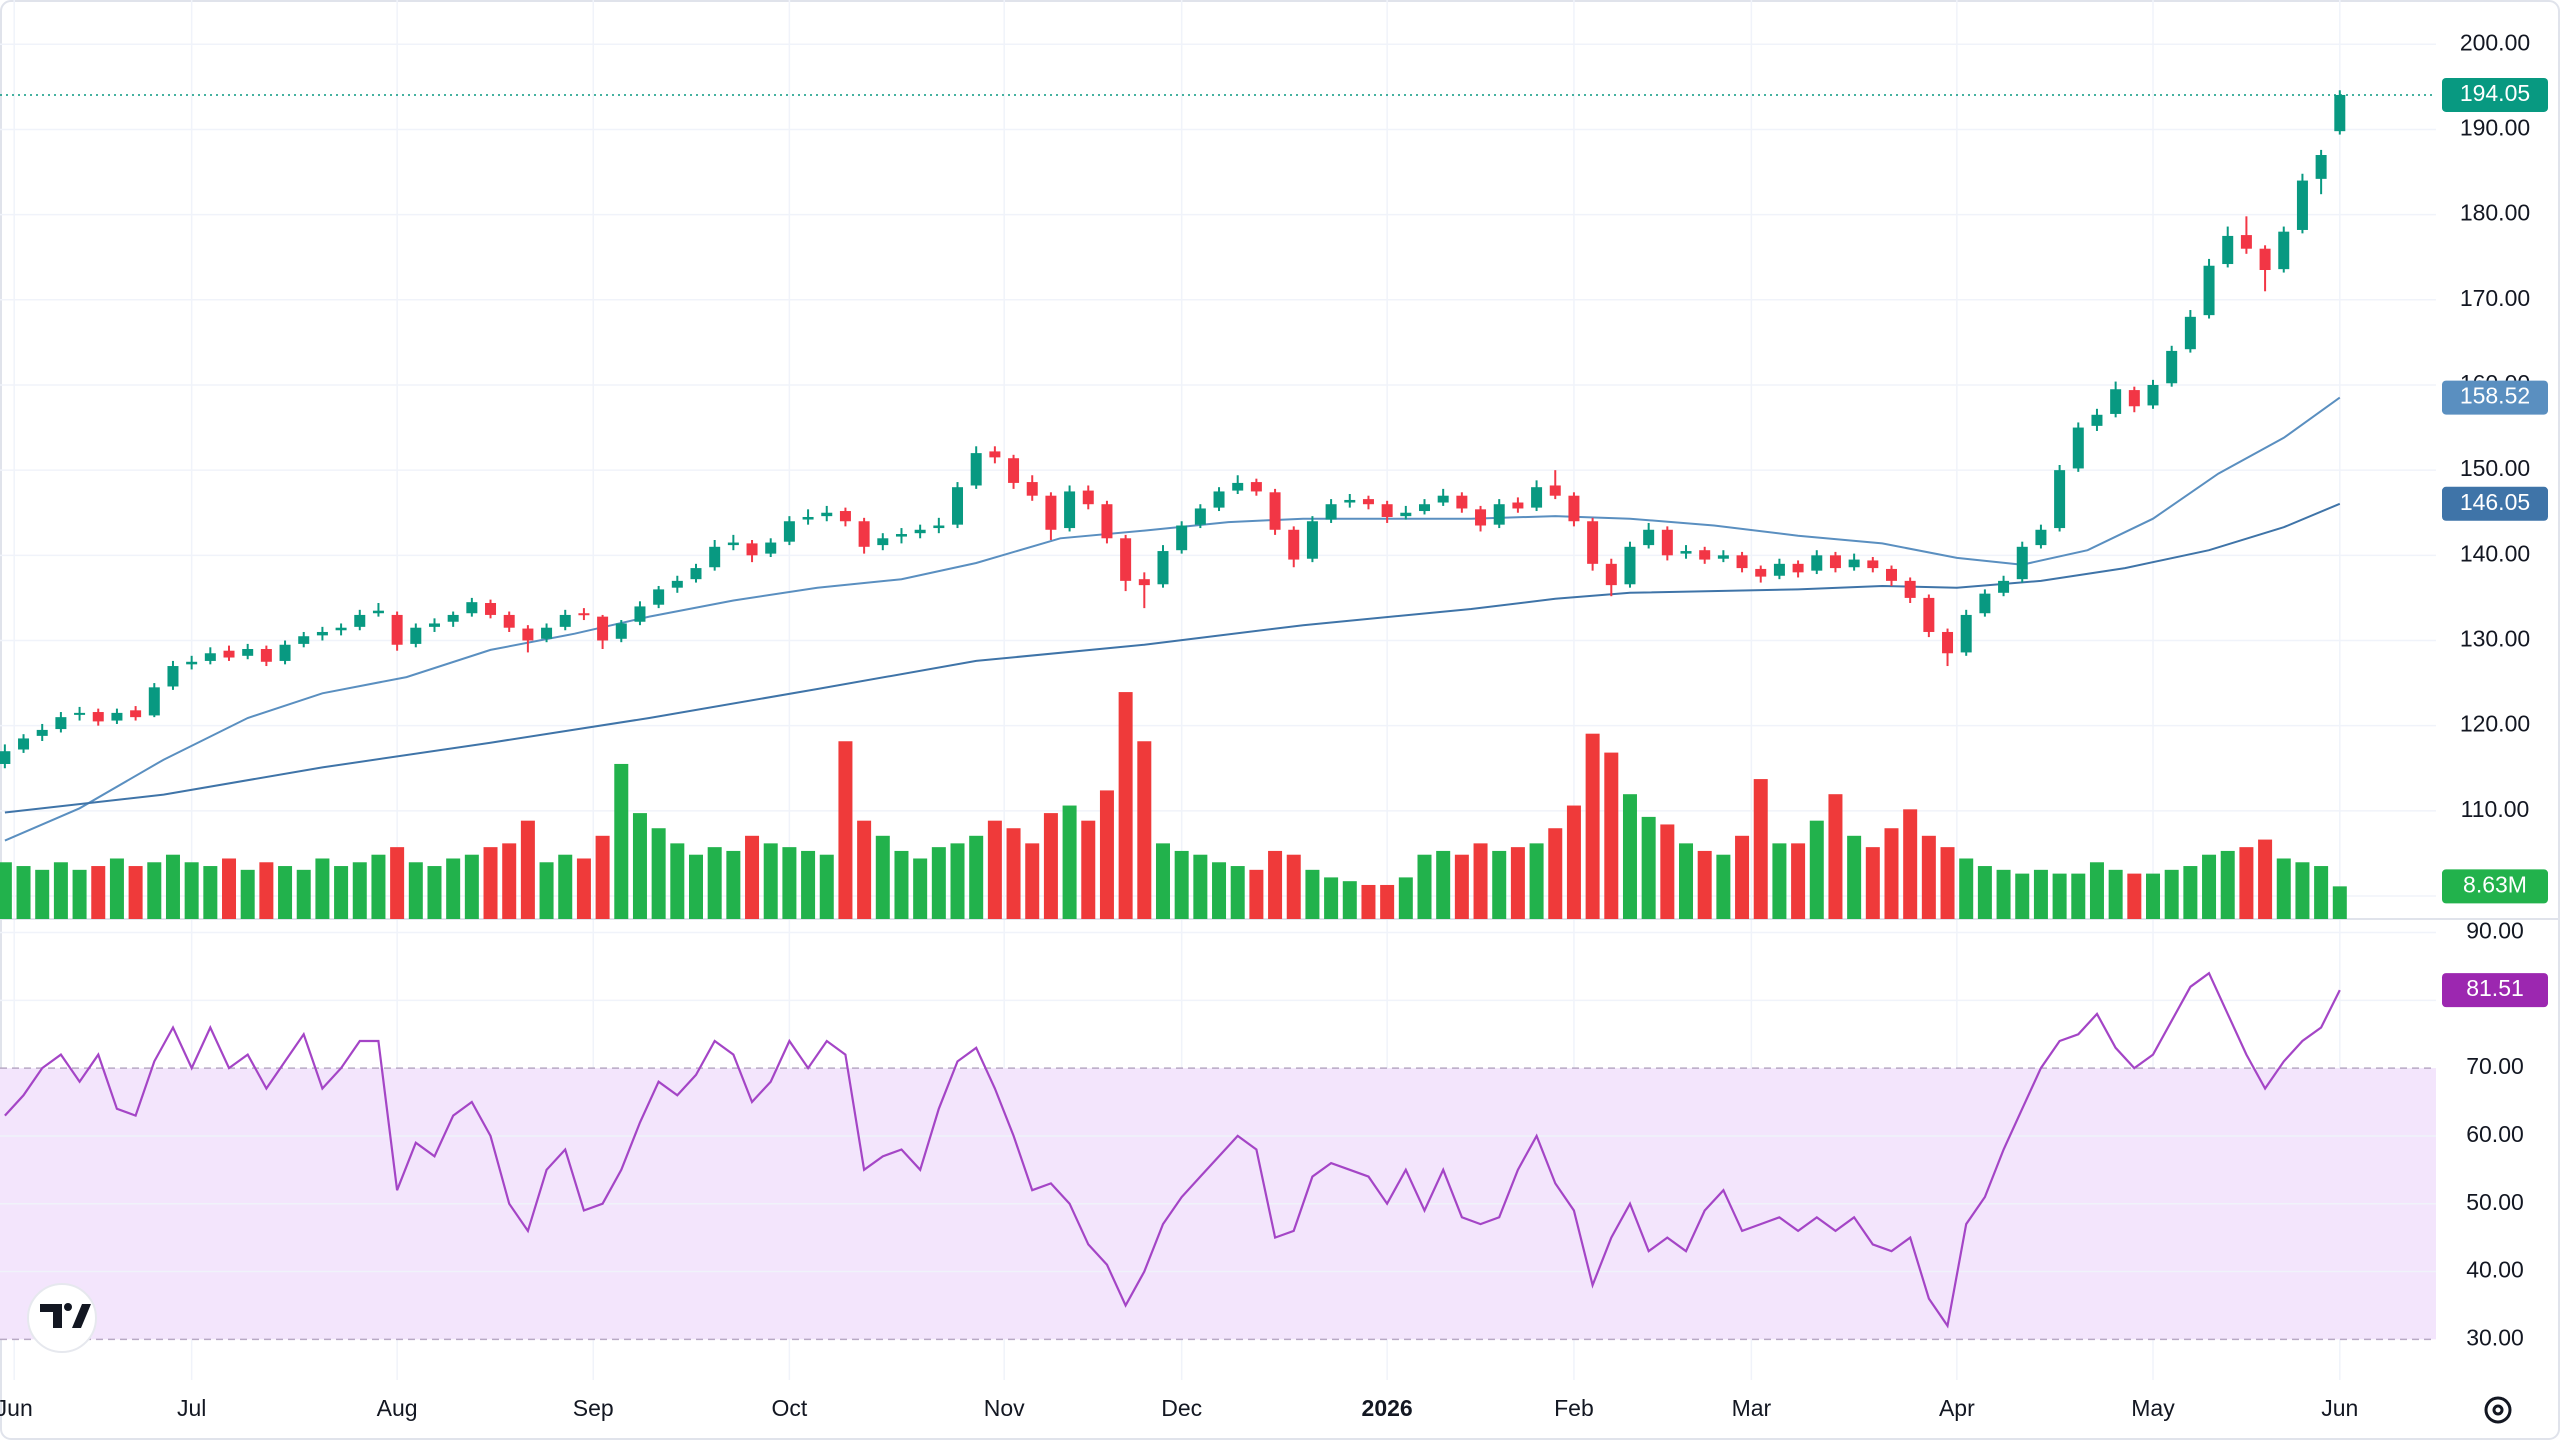 This screenshot has width=2560, height=1440. I want to click on logo, so click(62, 1318).